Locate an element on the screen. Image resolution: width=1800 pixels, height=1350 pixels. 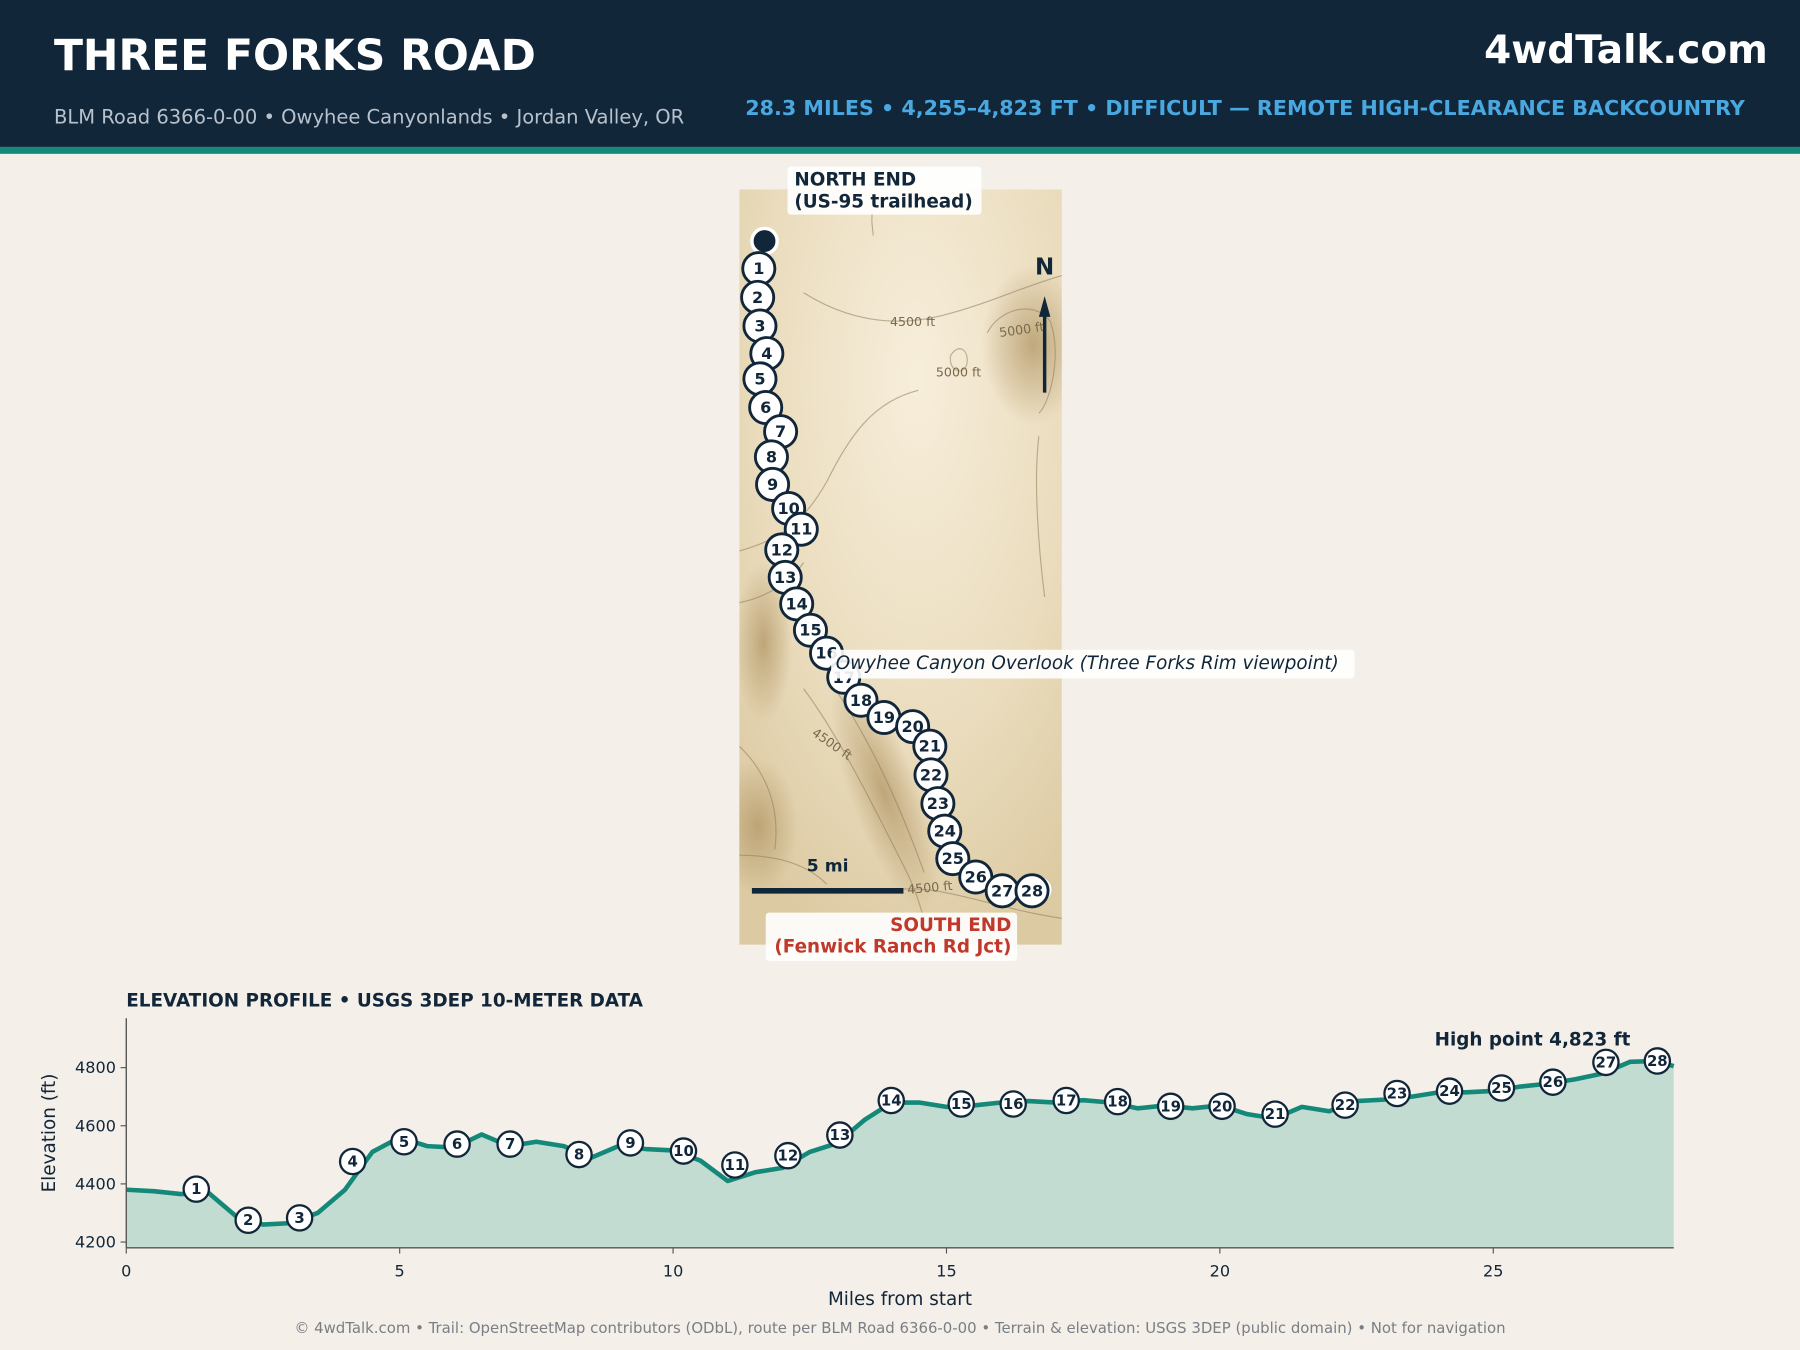
profile-waypoint-label: 21 is located at coordinates (1275, 1114).